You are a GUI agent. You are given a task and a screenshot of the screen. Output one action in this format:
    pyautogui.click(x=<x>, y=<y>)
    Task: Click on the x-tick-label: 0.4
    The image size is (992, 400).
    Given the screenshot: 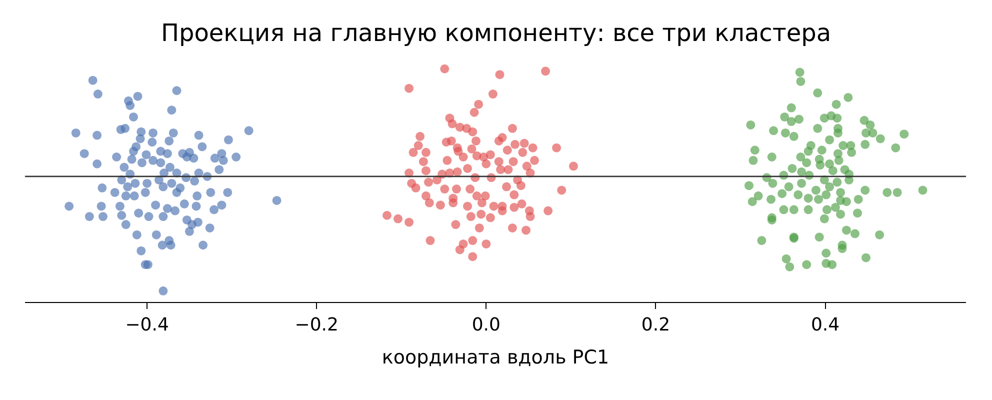 What is the action you would take?
    pyautogui.click(x=825, y=325)
    